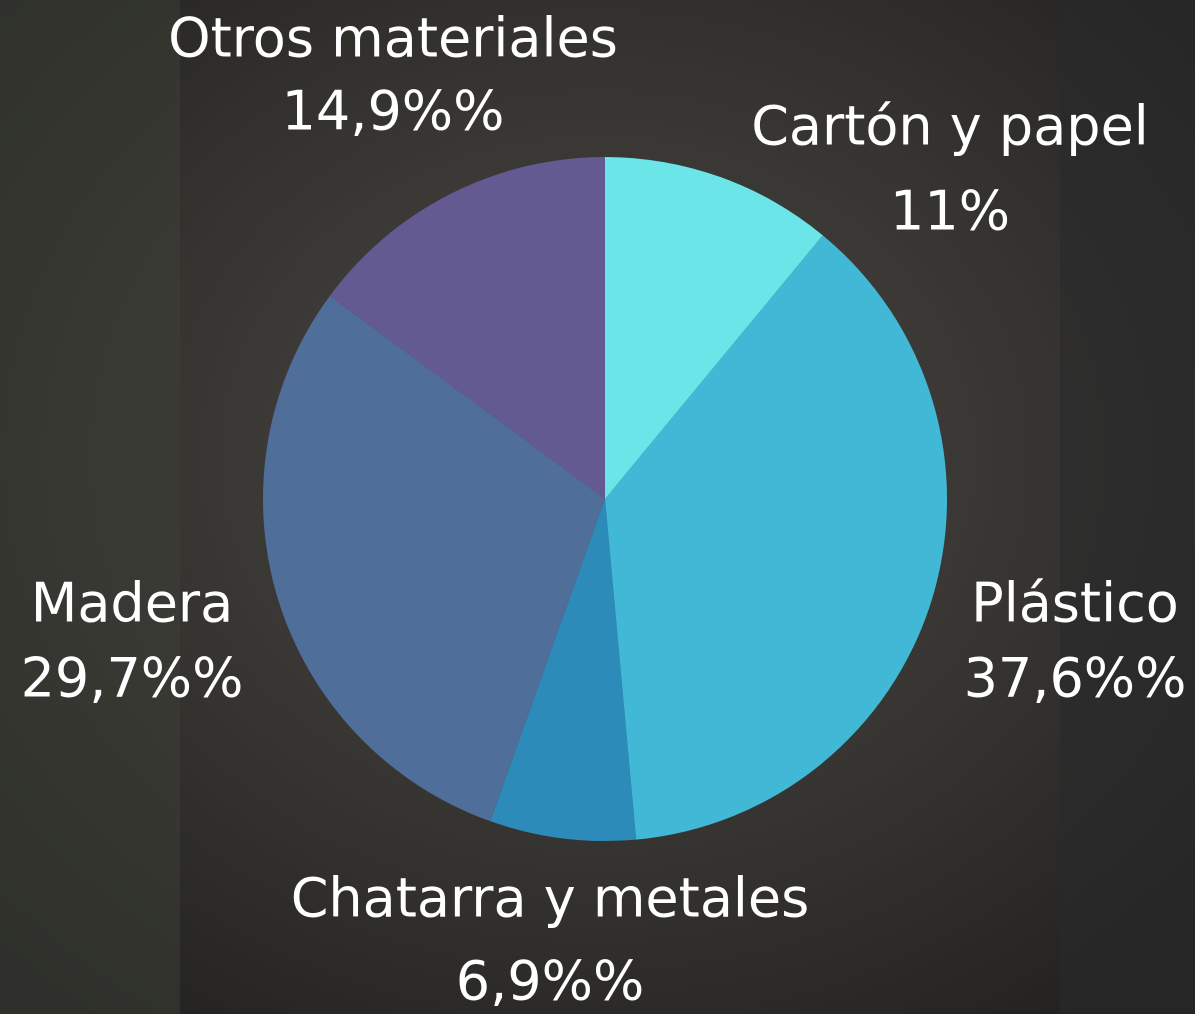  I want to click on slice-label: Otros materiales, so click(393, 38).